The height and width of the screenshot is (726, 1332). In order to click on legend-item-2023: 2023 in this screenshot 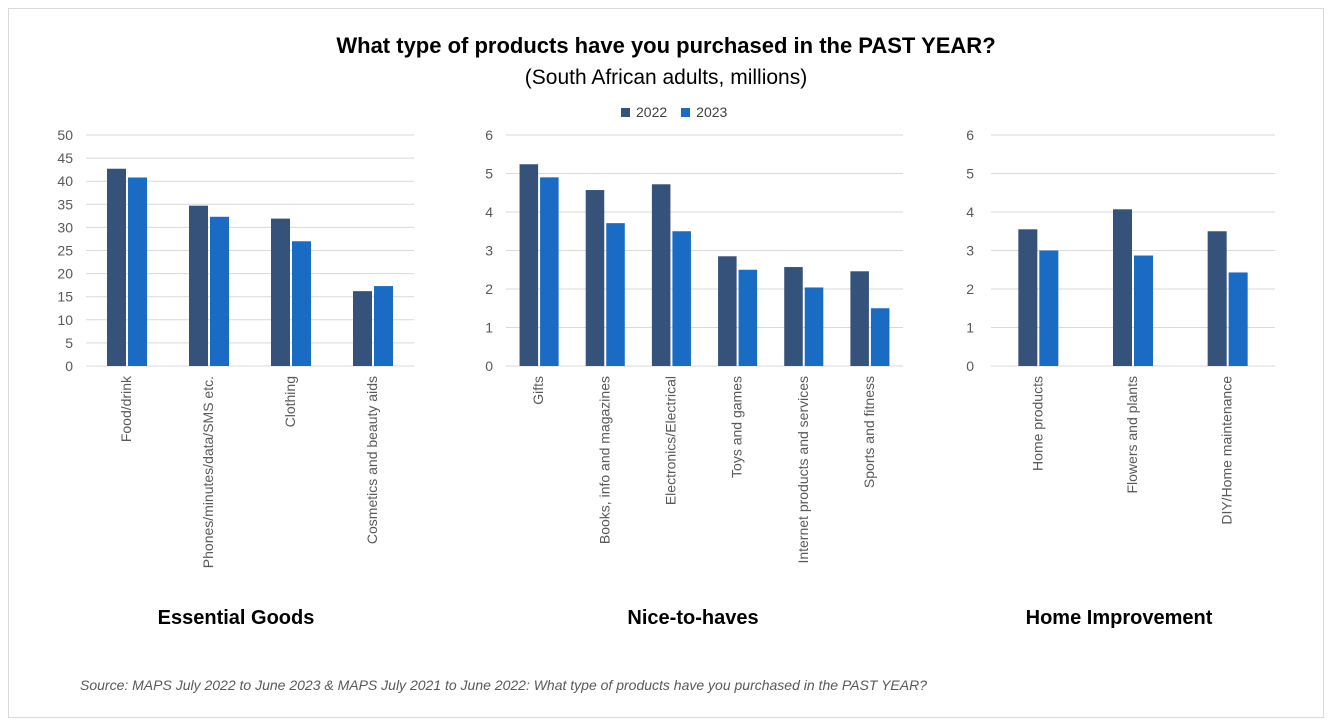, I will do `click(704, 112)`.